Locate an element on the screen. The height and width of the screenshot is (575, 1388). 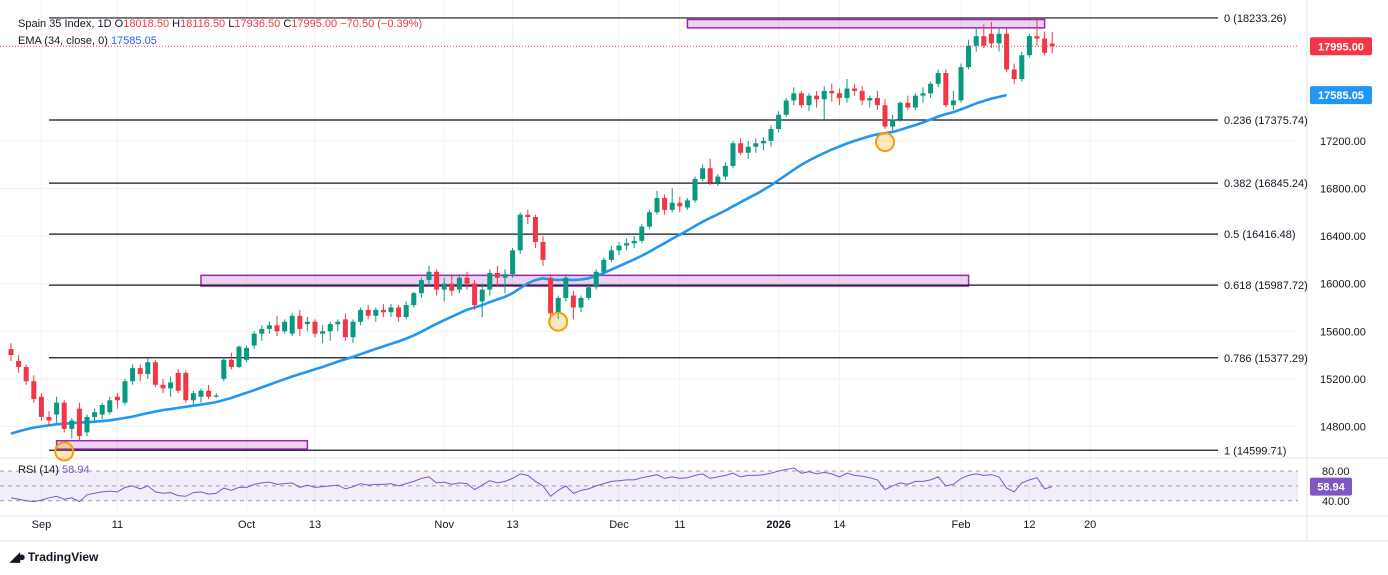
tradingview-logo: ◢● TradingView is located at coordinates (54, 557).